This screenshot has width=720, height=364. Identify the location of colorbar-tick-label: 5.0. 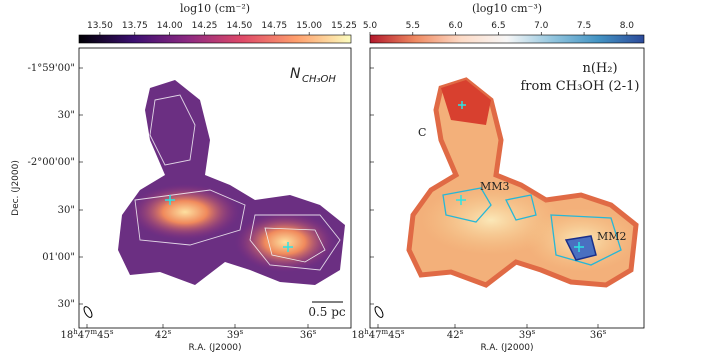
(370, 26).